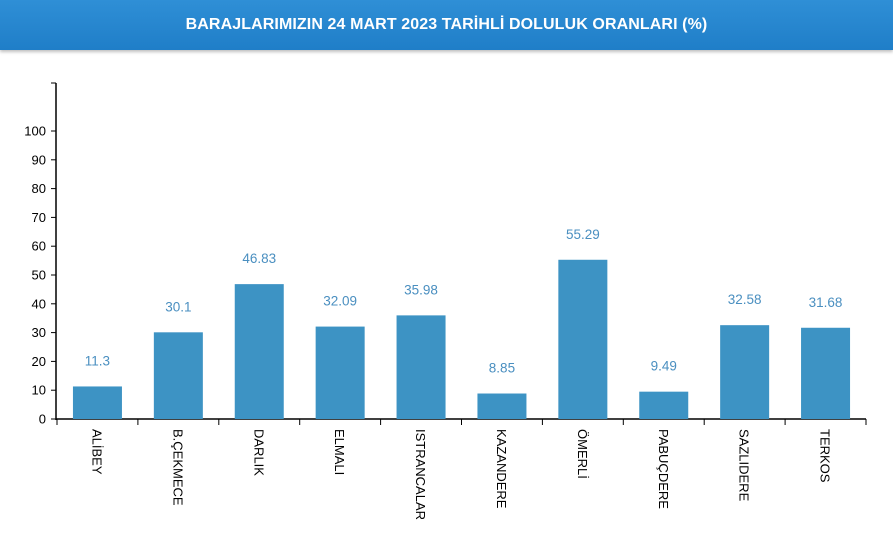  I want to click on y-tick-label: 70, so click(39, 217).